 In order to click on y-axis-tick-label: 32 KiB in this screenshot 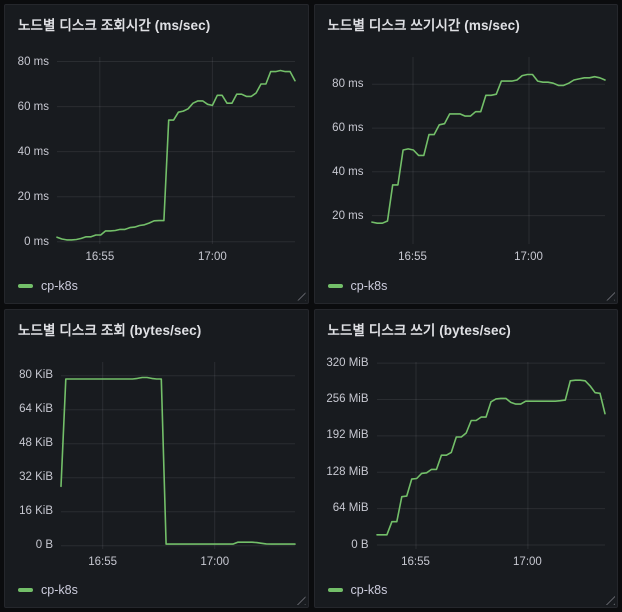, I will do `click(36, 477)`.